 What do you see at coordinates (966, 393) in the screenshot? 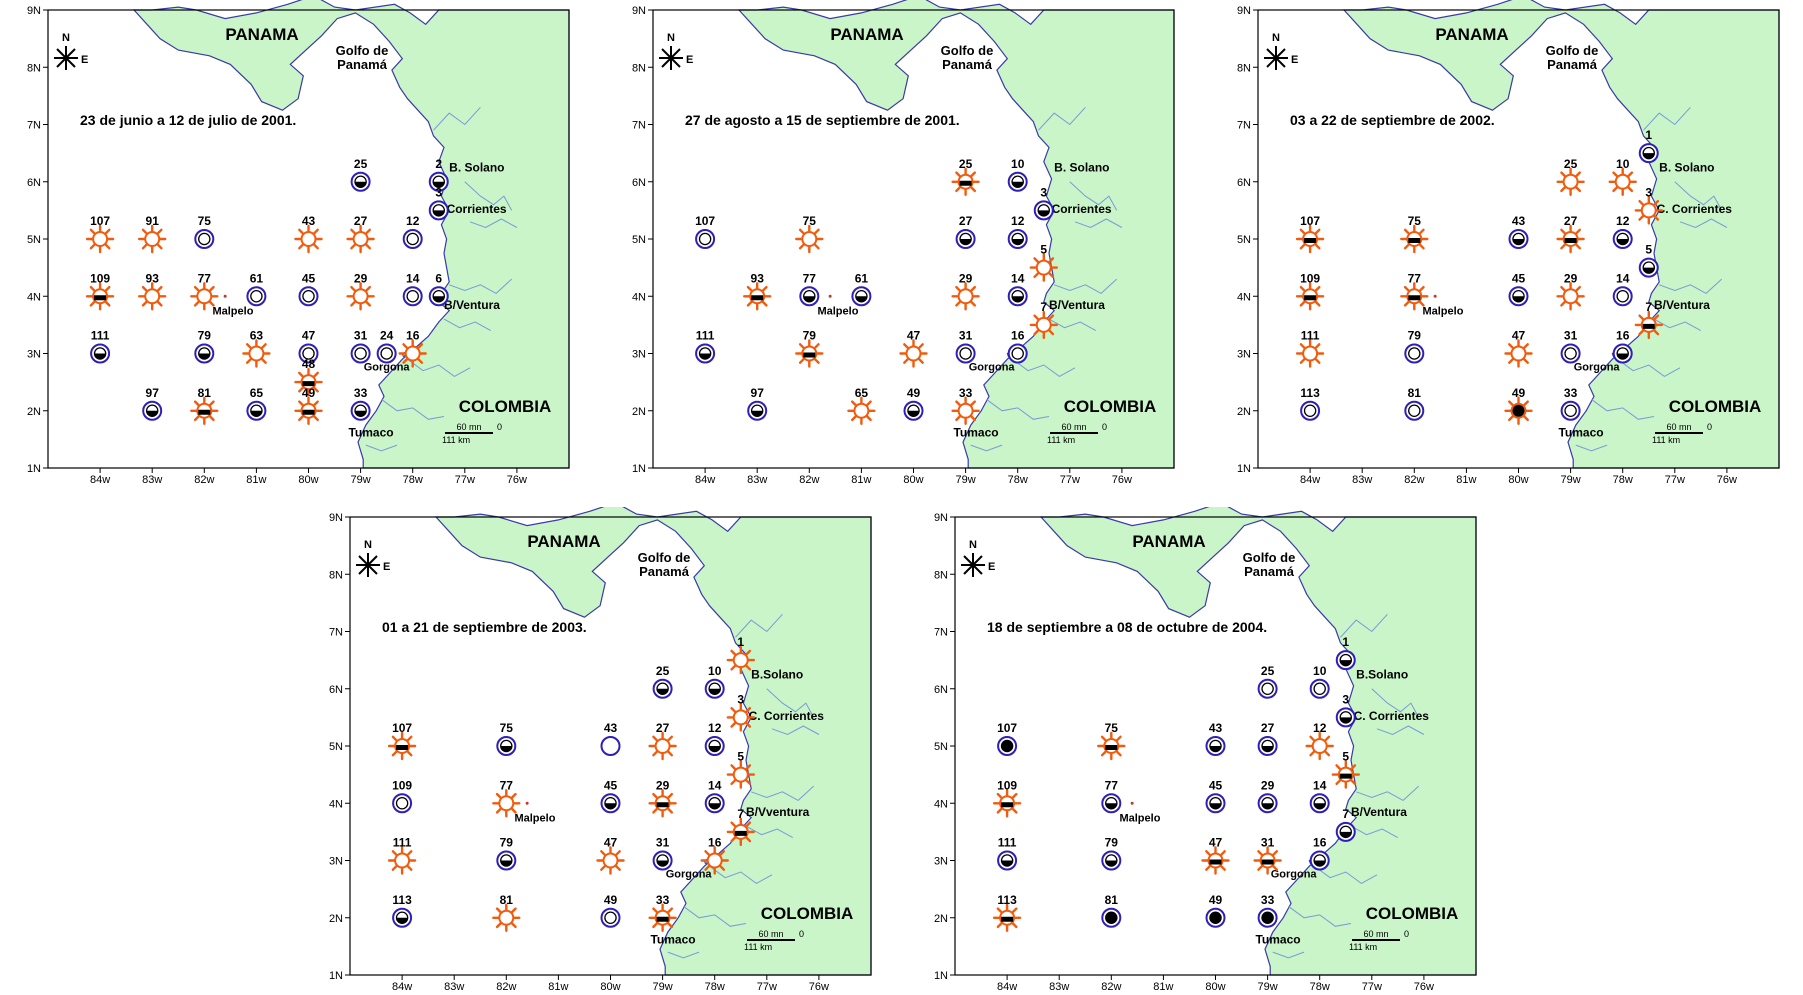
I see `station-id-label: 33` at bounding box center [966, 393].